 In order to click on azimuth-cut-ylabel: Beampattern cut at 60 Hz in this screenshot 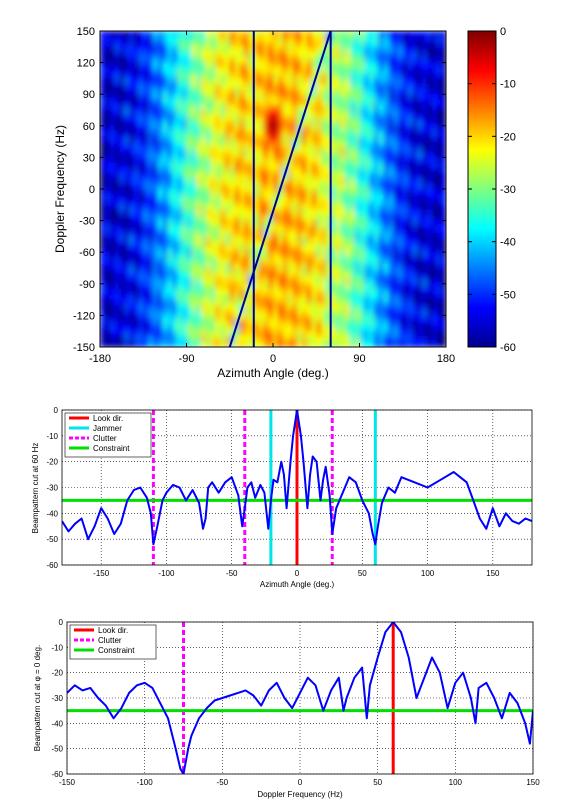, I will do `click(35, 488)`.